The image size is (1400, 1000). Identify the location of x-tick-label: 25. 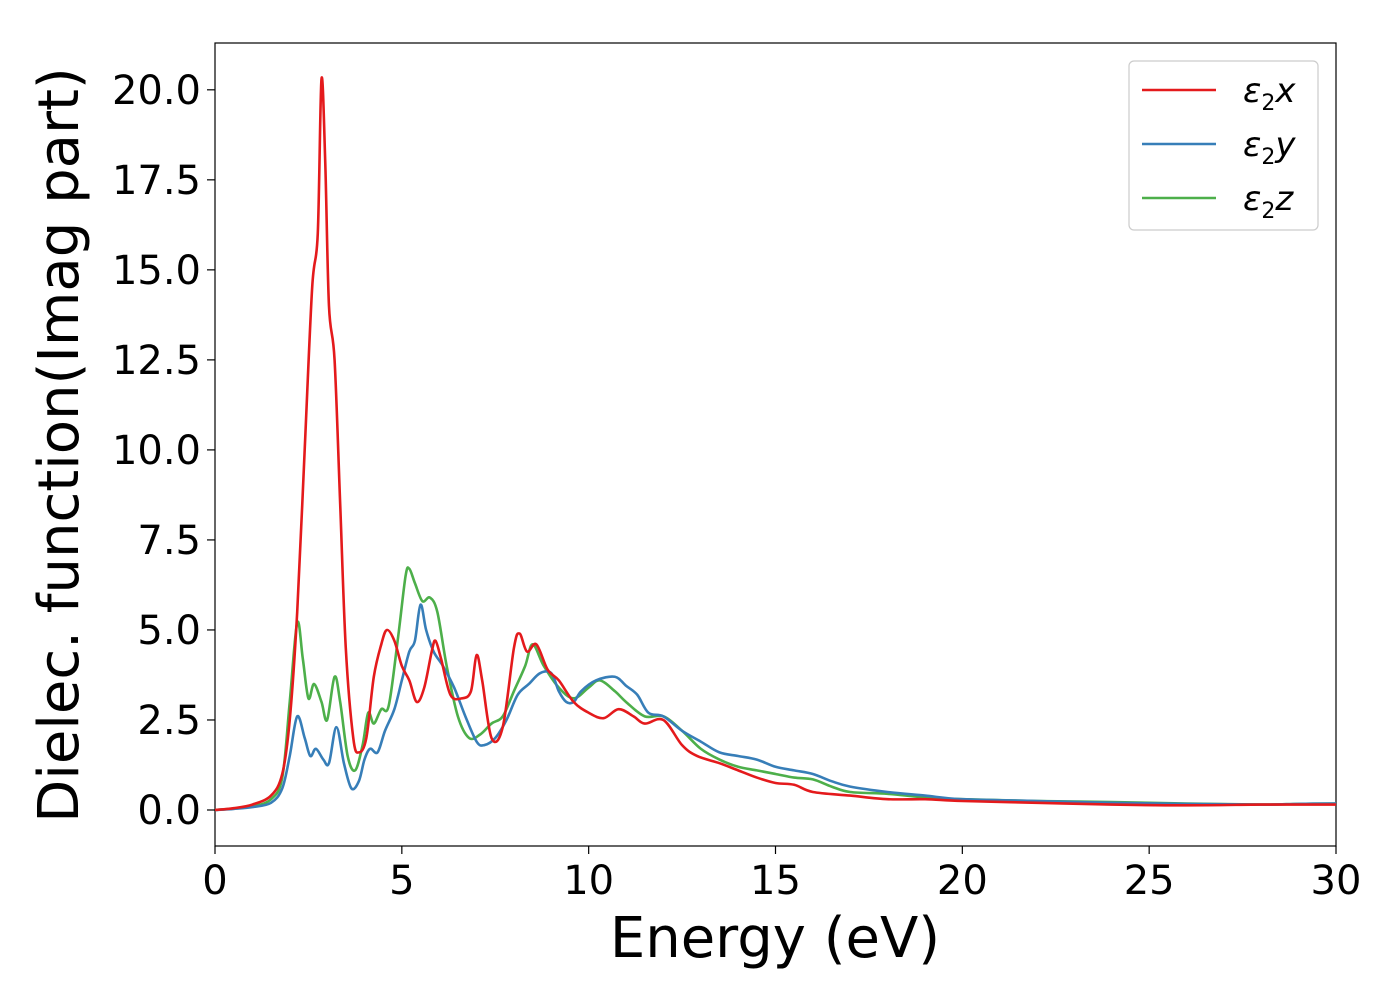
(1149, 881).